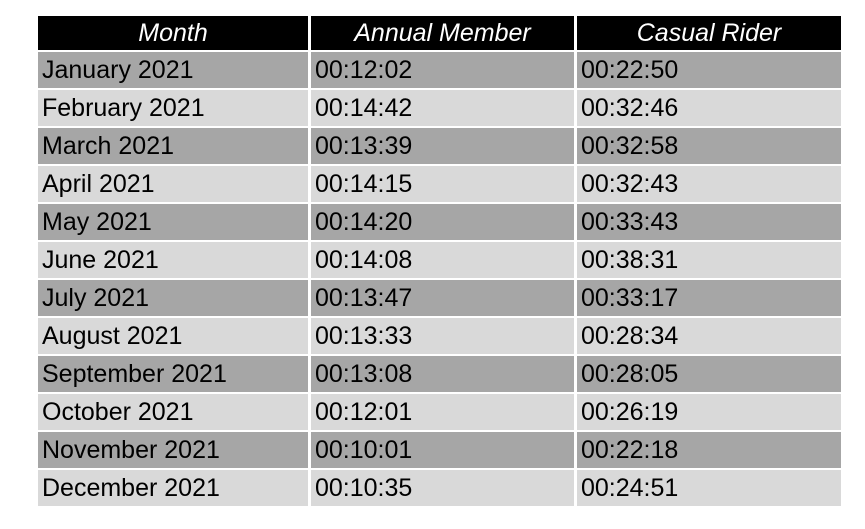 This screenshot has width=865, height=529. I want to click on casual-rider-cell: 00:22:50, so click(709, 70).